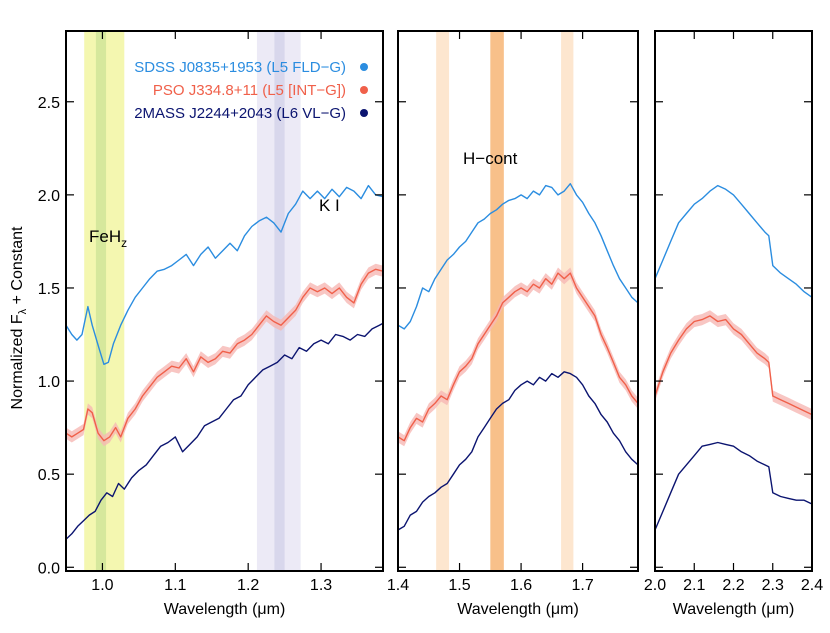  Describe the element at coordinates (108, 238) in the screenshot. I see `annotation-1: FeHz` at that location.